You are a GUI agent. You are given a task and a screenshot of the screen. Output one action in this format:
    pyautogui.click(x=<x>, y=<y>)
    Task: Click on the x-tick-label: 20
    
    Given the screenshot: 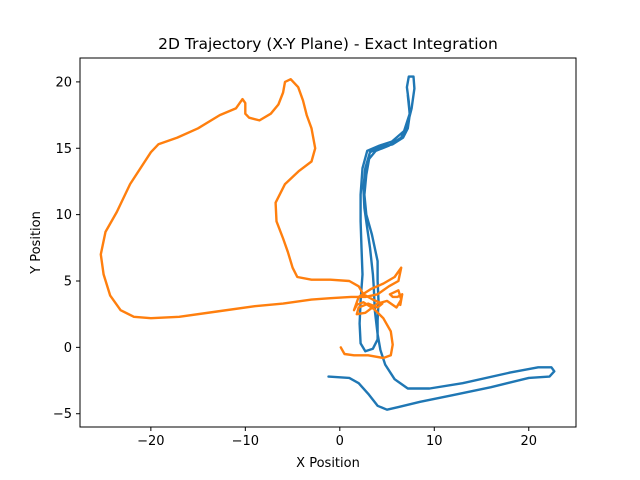 What is the action you would take?
    pyautogui.click(x=528, y=441)
    